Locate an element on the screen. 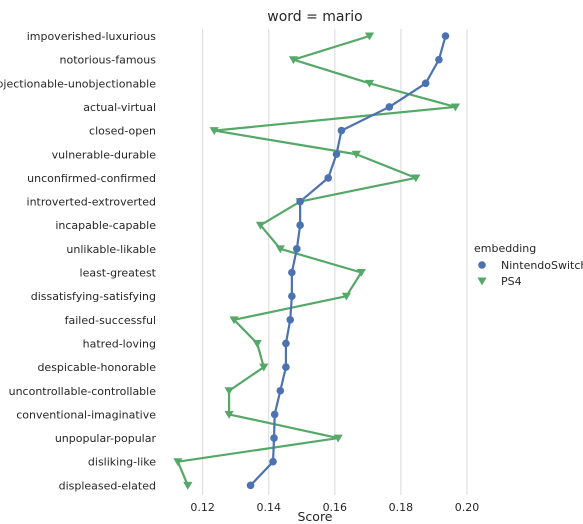 This screenshot has height=524, width=583. x-tick-label: 0.18 is located at coordinates (401, 507).